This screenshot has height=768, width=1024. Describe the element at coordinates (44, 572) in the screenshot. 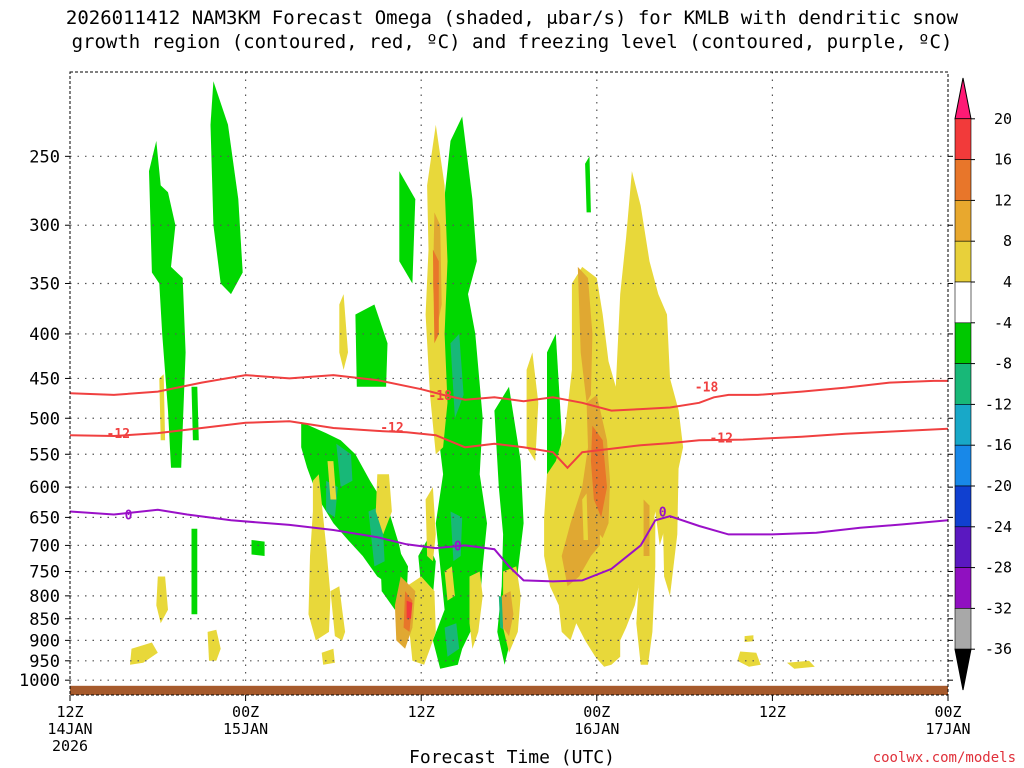

I see `y-tick-label-750: 750` at that location.